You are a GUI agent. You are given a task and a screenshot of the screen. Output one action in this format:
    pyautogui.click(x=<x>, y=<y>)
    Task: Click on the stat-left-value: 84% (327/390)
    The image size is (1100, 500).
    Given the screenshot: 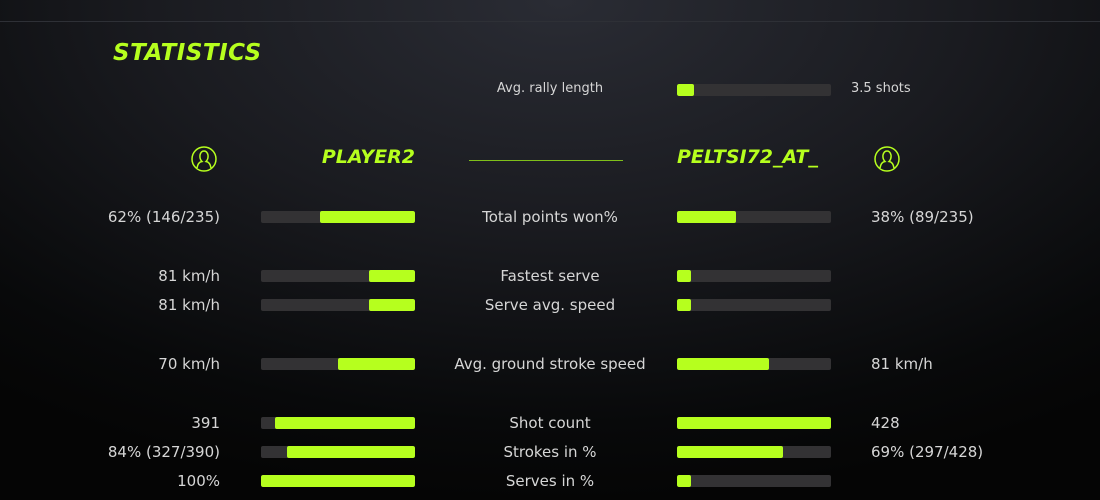 What is the action you would take?
    pyautogui.click(x=163, y=452)
    